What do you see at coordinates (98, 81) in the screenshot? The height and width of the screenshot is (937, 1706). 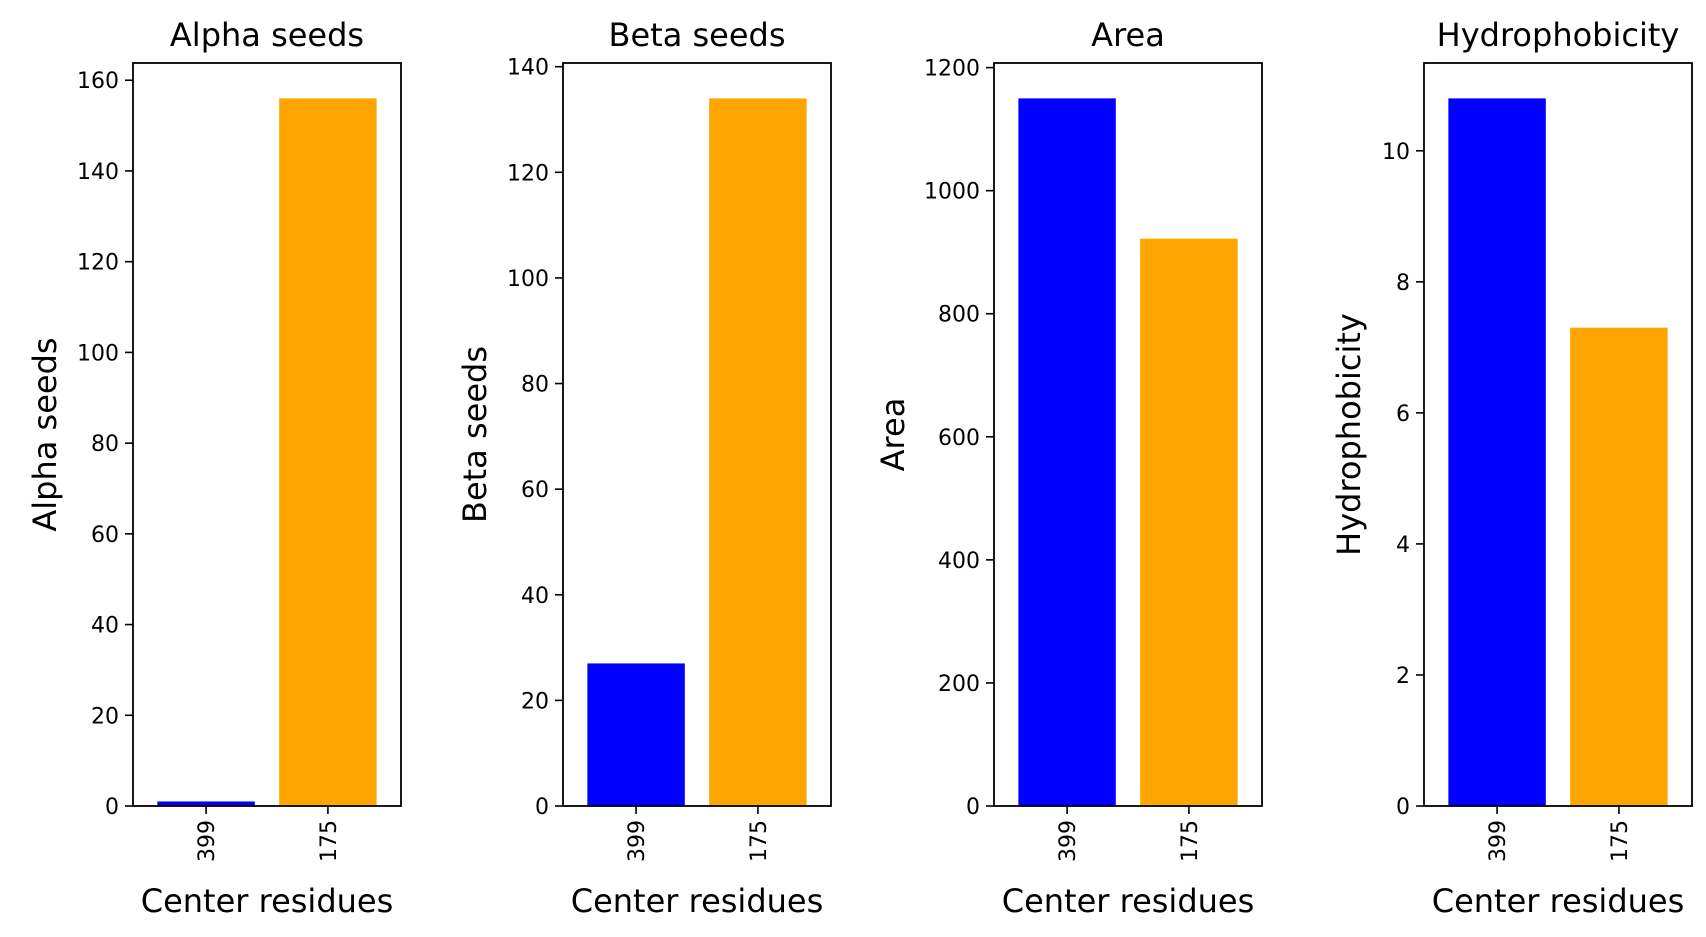 I see `y-tick-label: 160` at bounding box center [98, 81].